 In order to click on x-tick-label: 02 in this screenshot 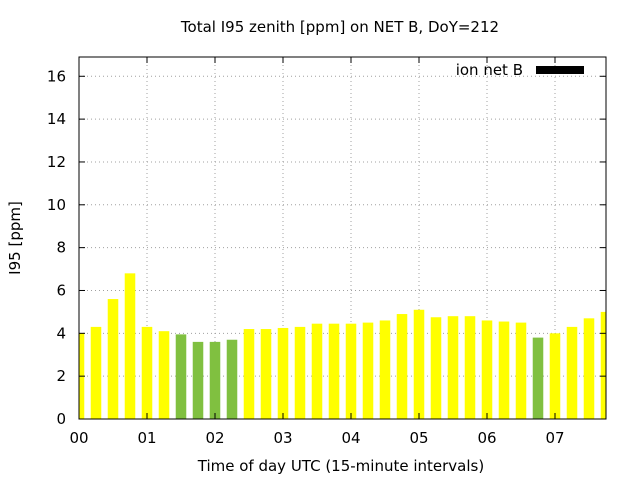, I will do `click(214, 438)`.